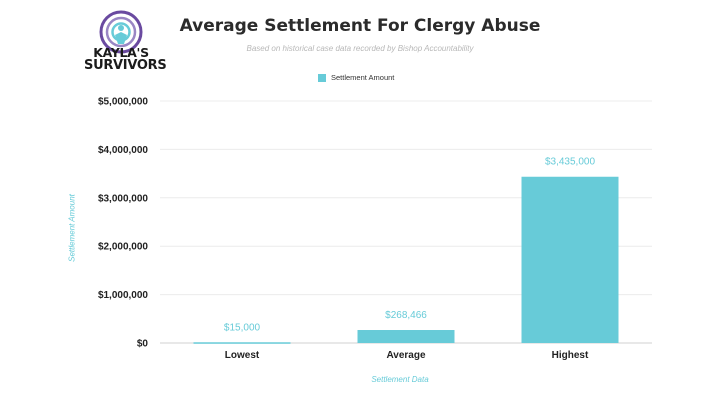 This screenshot has width=720, height=404. What do you see at coordinates (123, 150) in the screenshot?
I see `y-tick-label: $4,000,000` at bounding box center [123, 150].